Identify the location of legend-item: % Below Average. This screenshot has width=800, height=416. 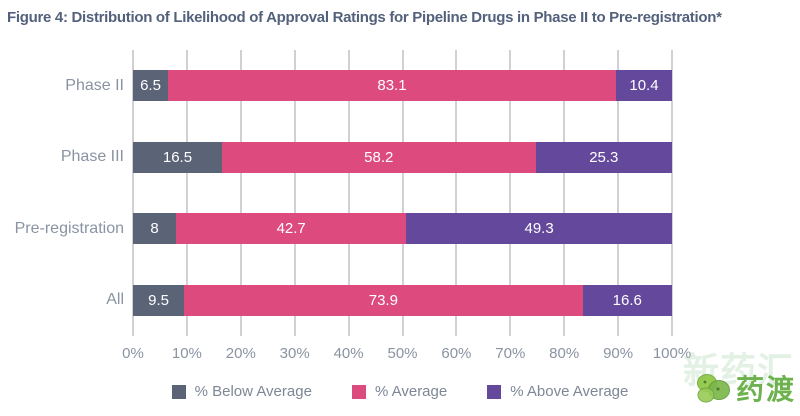
(241, 391).